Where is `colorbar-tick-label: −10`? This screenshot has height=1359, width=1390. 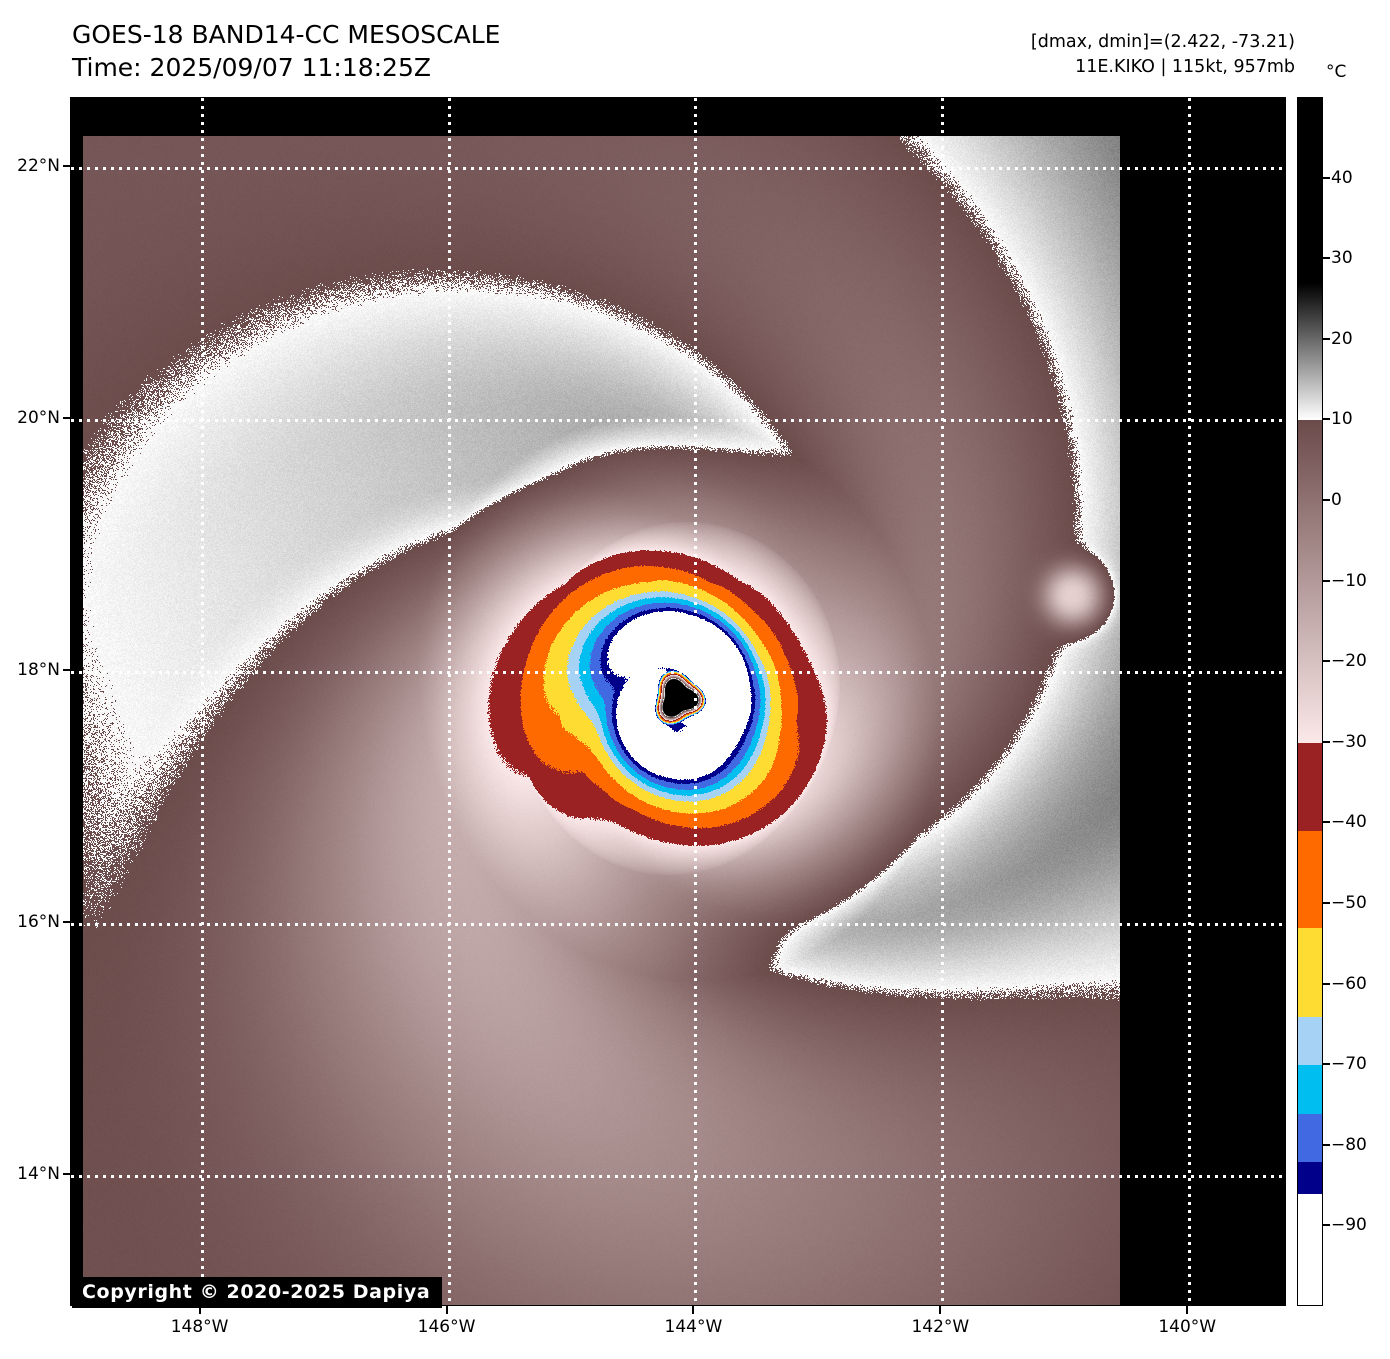 colorbar-tick-label: −10 is located at coordinates (1349, 580).